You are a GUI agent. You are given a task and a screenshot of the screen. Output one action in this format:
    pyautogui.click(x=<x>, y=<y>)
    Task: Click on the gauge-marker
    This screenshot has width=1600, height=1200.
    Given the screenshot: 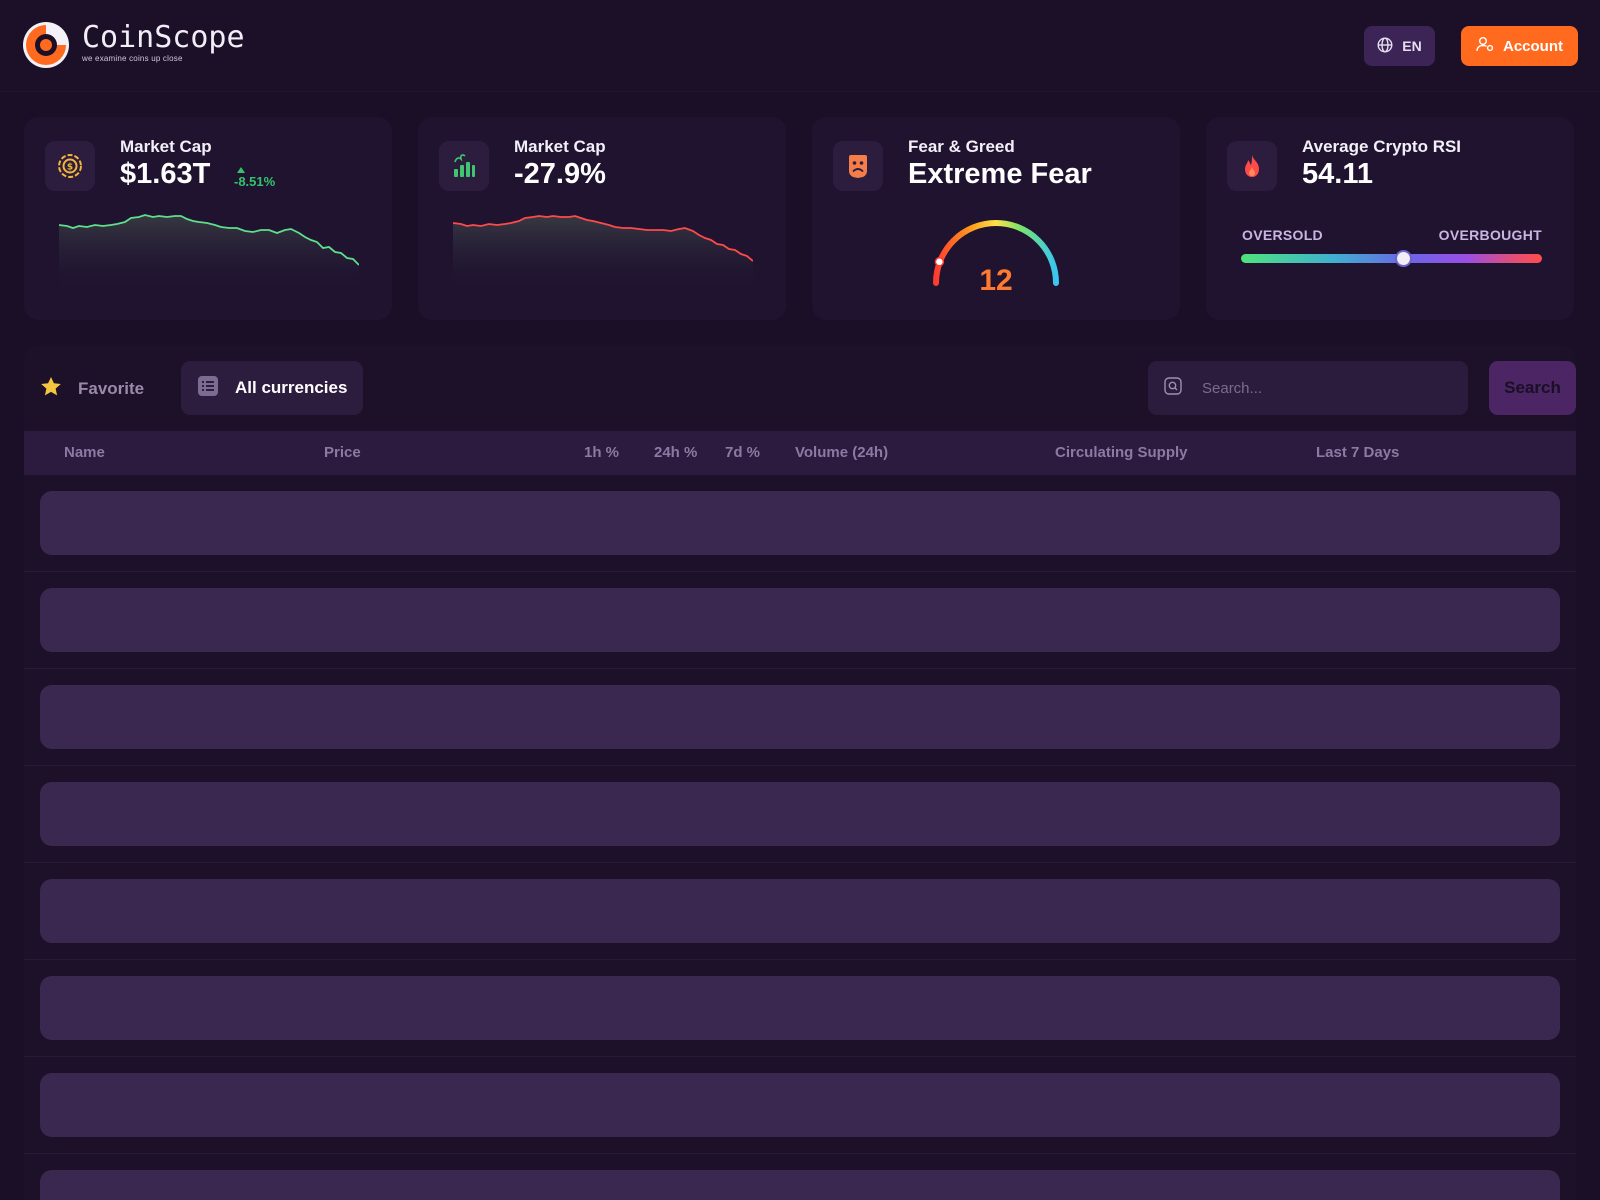 What is the action you would take?
    pyautogui.click(x=939, y=262)
    